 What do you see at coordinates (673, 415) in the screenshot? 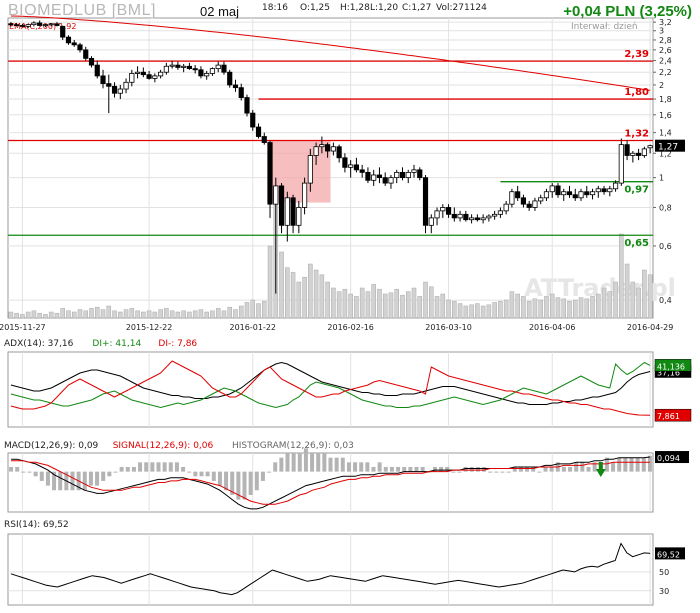
I see `adx-value-box` at bounding box center [673, 415].